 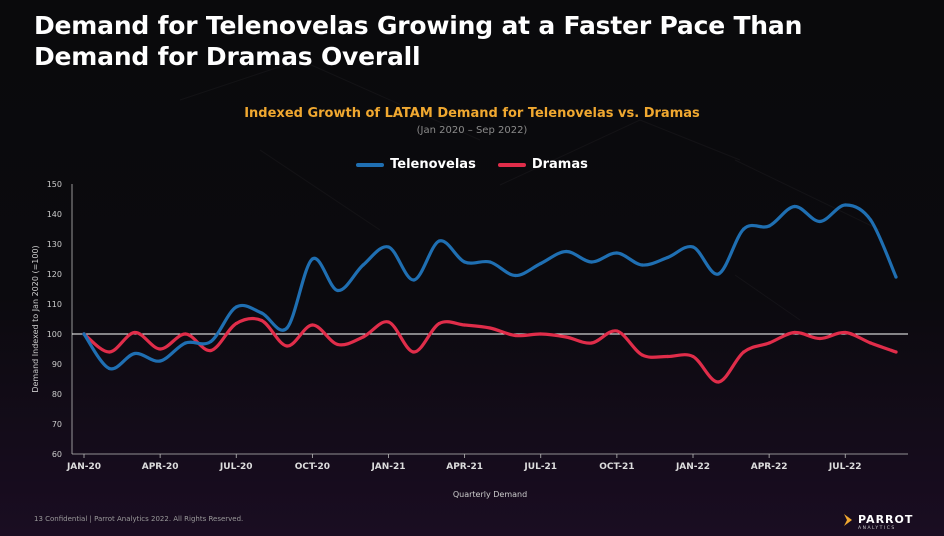 I want to click on y-tick-label: 150, so click(x=54, y=184).